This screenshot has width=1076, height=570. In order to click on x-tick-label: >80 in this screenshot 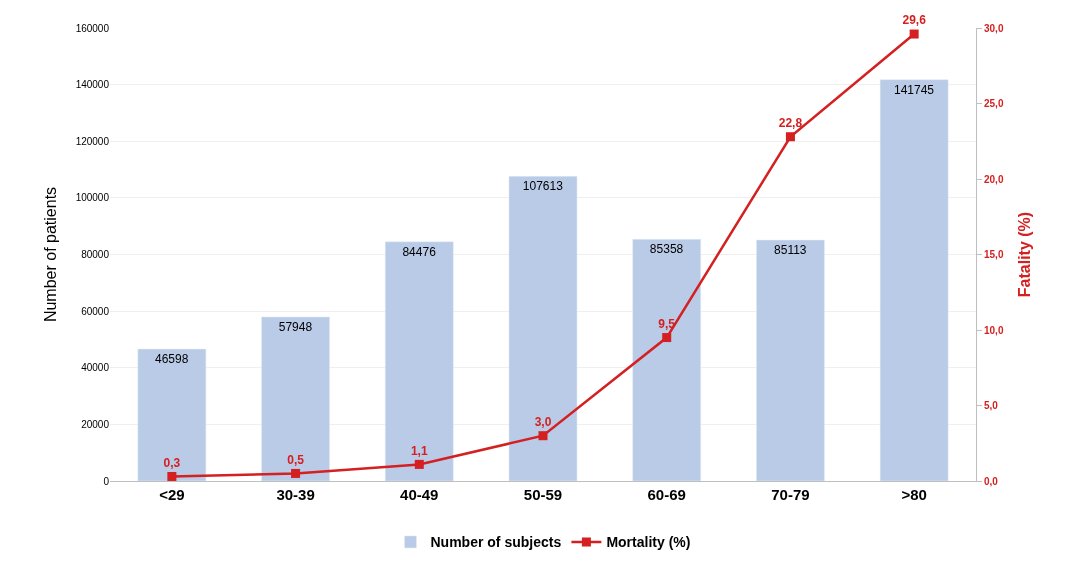, I will do `click(914, 494)`.